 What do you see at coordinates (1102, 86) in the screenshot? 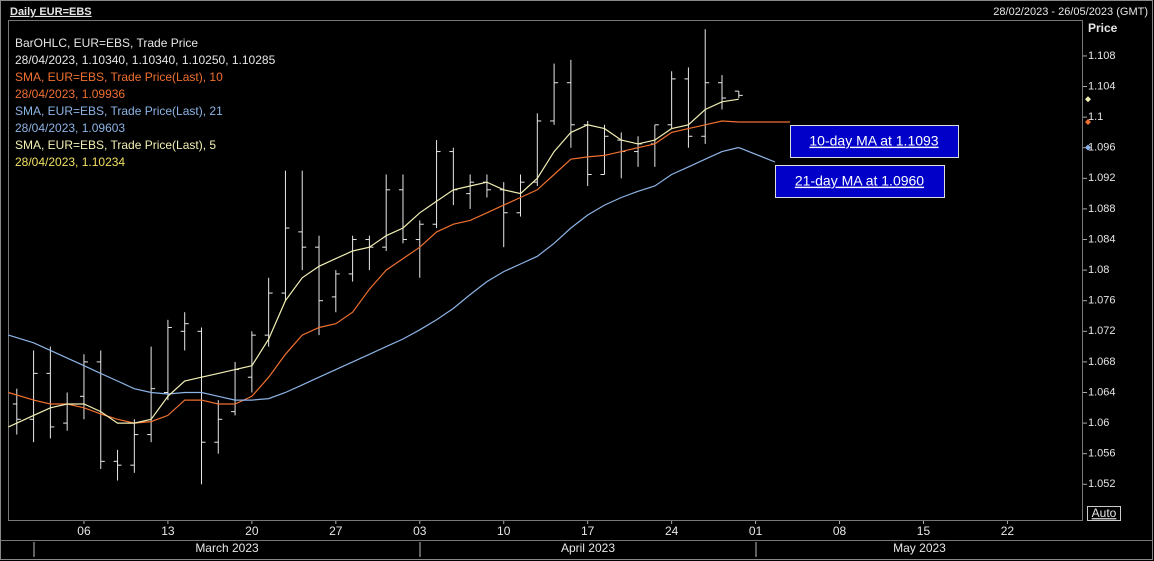
I see `y-tick-label: 1.104` at bounding box center [1102, 86].